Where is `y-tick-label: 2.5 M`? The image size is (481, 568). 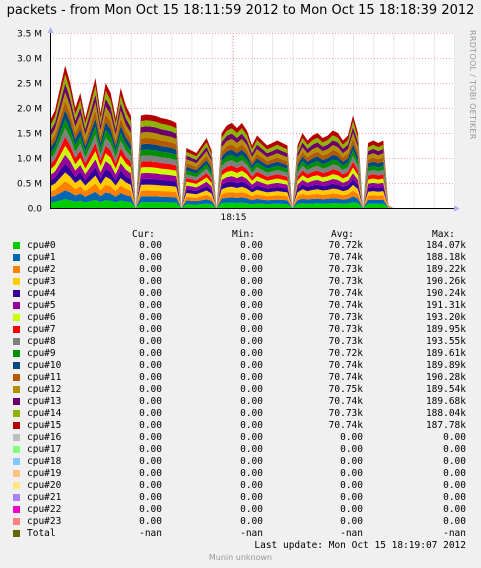
y-tick-label: 2.5 M is located at coordinates (29, 85).